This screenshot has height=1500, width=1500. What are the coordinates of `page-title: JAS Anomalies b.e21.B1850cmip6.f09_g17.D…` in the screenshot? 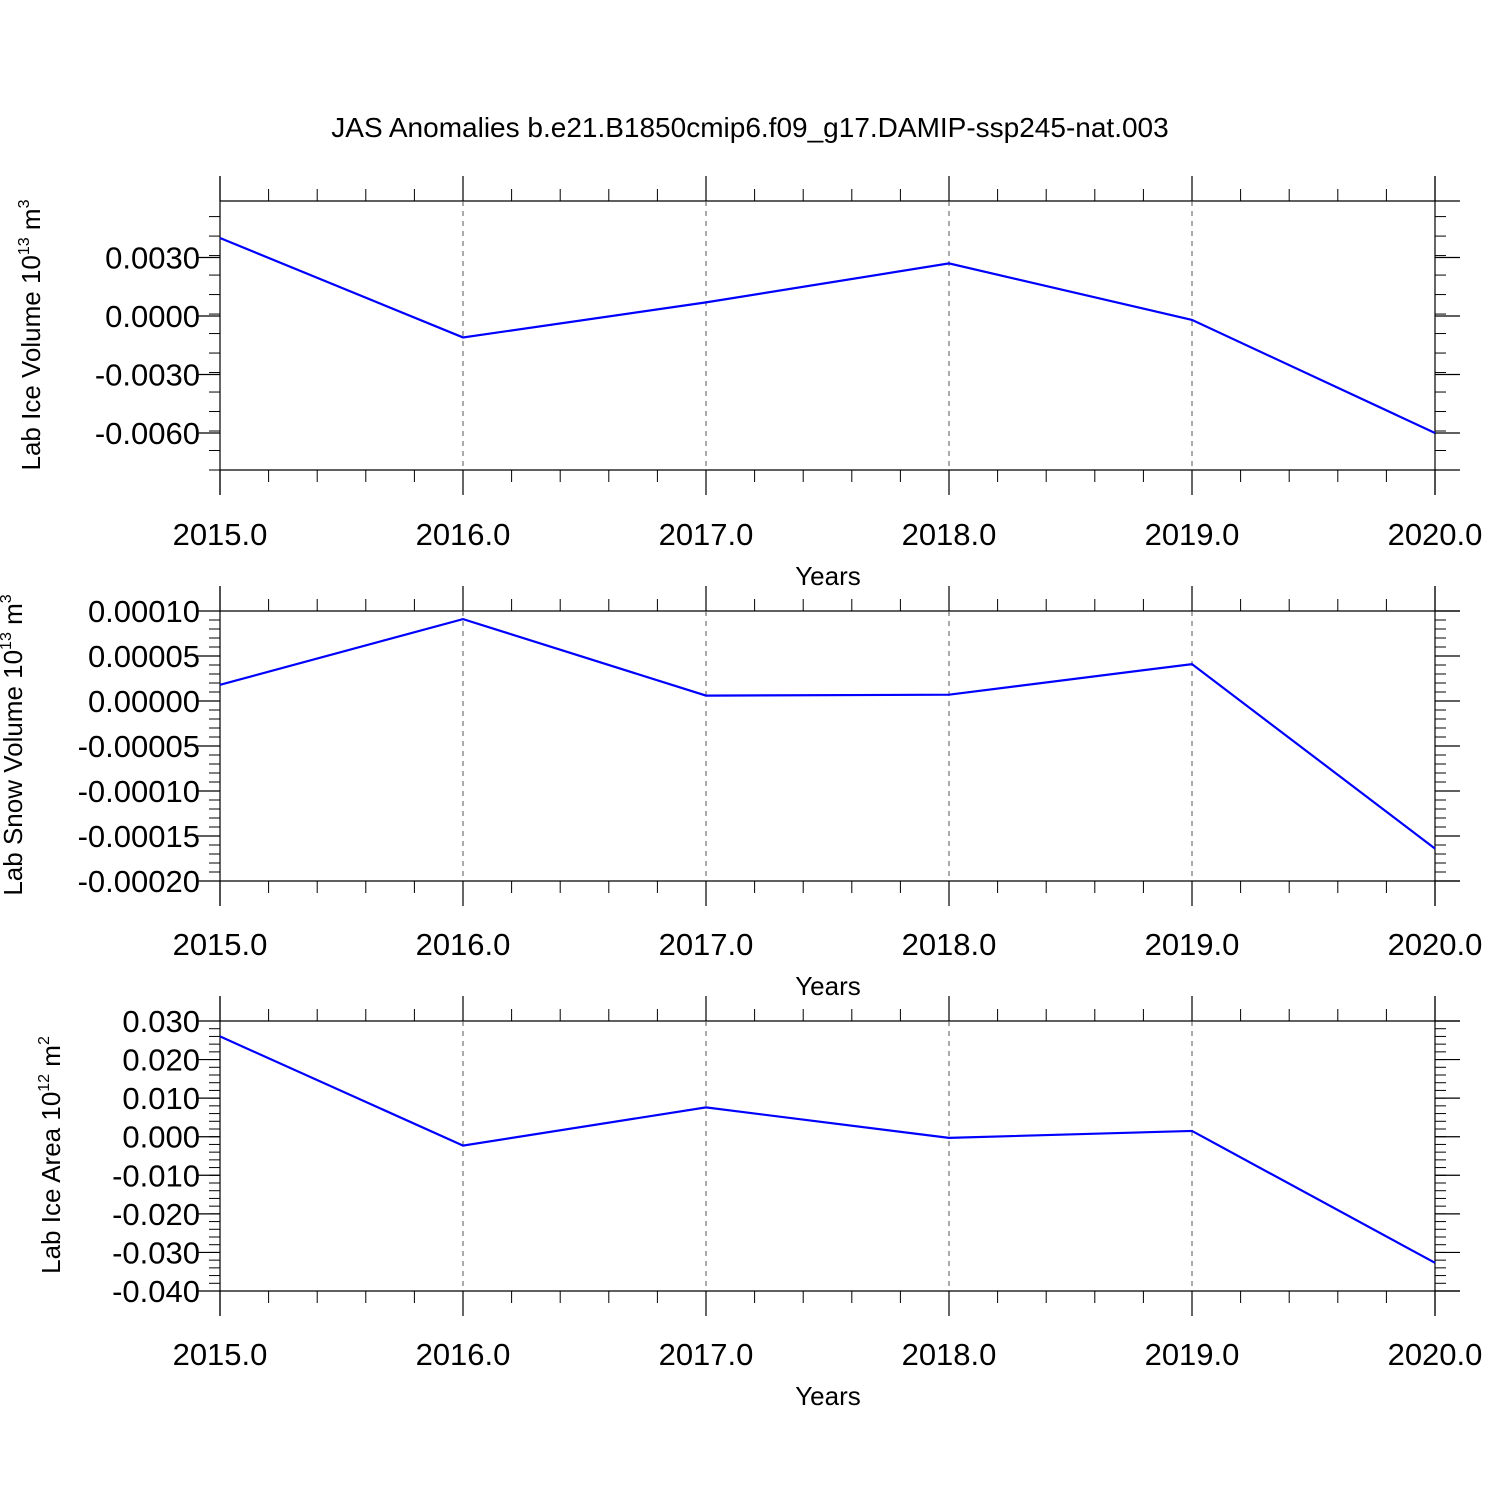 It's located at (750, 127).